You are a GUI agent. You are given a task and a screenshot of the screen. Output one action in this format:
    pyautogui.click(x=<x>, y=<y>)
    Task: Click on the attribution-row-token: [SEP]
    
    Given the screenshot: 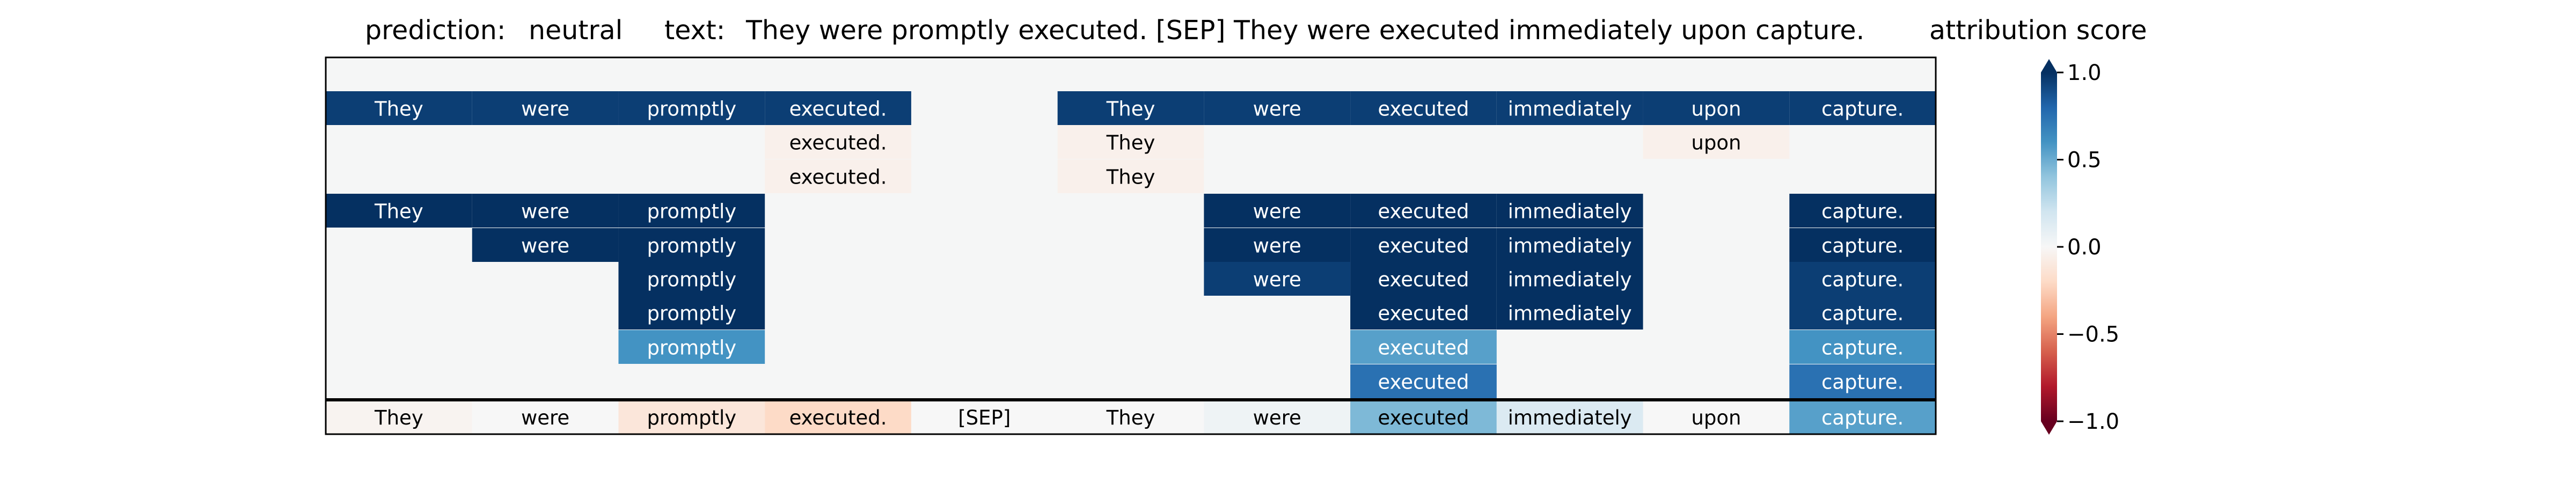 What is the action you would take?
    pyautogui.click(x=984, y=417)
    